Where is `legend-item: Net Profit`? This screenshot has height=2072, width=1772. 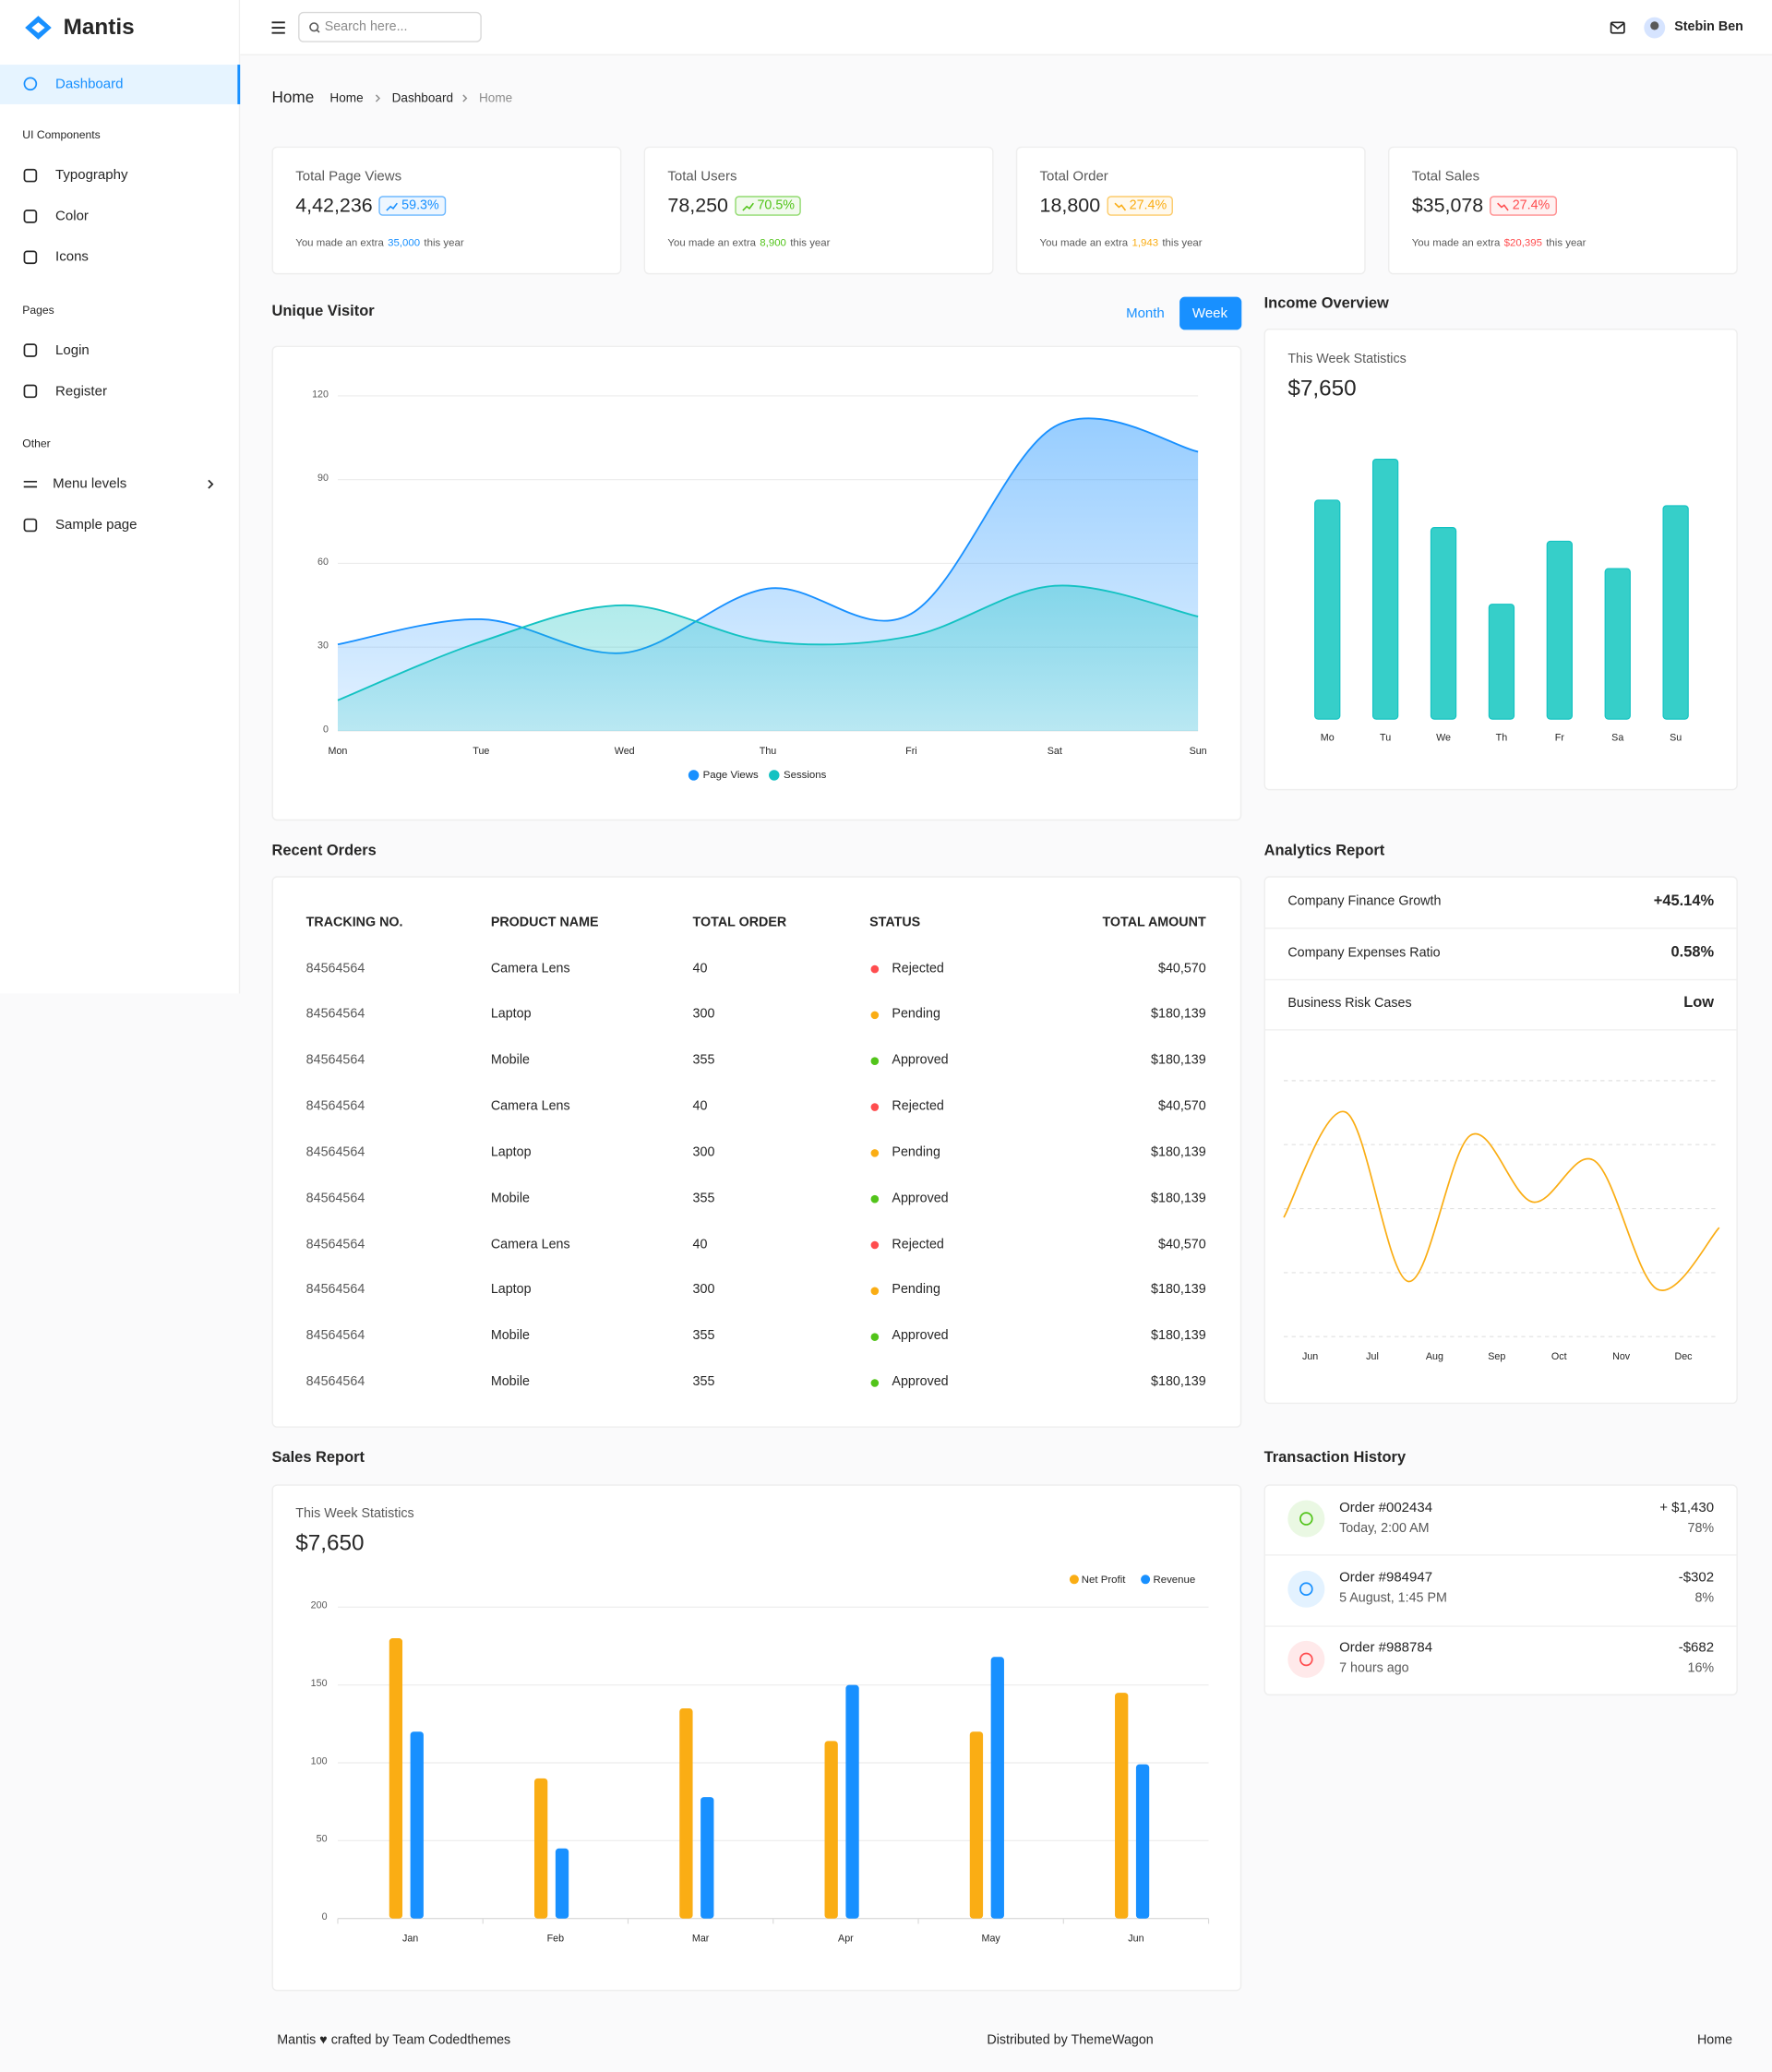
legend-item: Net Profit is located at coordinates (1097, 1580).